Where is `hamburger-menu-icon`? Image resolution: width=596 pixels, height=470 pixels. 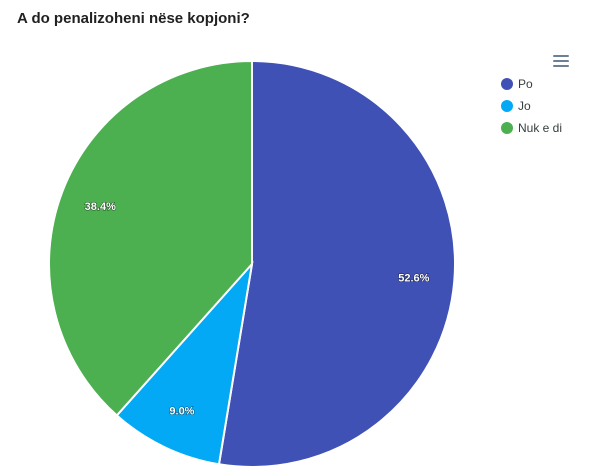 hamburger-menu-icon is located at coordinates (561, 62).